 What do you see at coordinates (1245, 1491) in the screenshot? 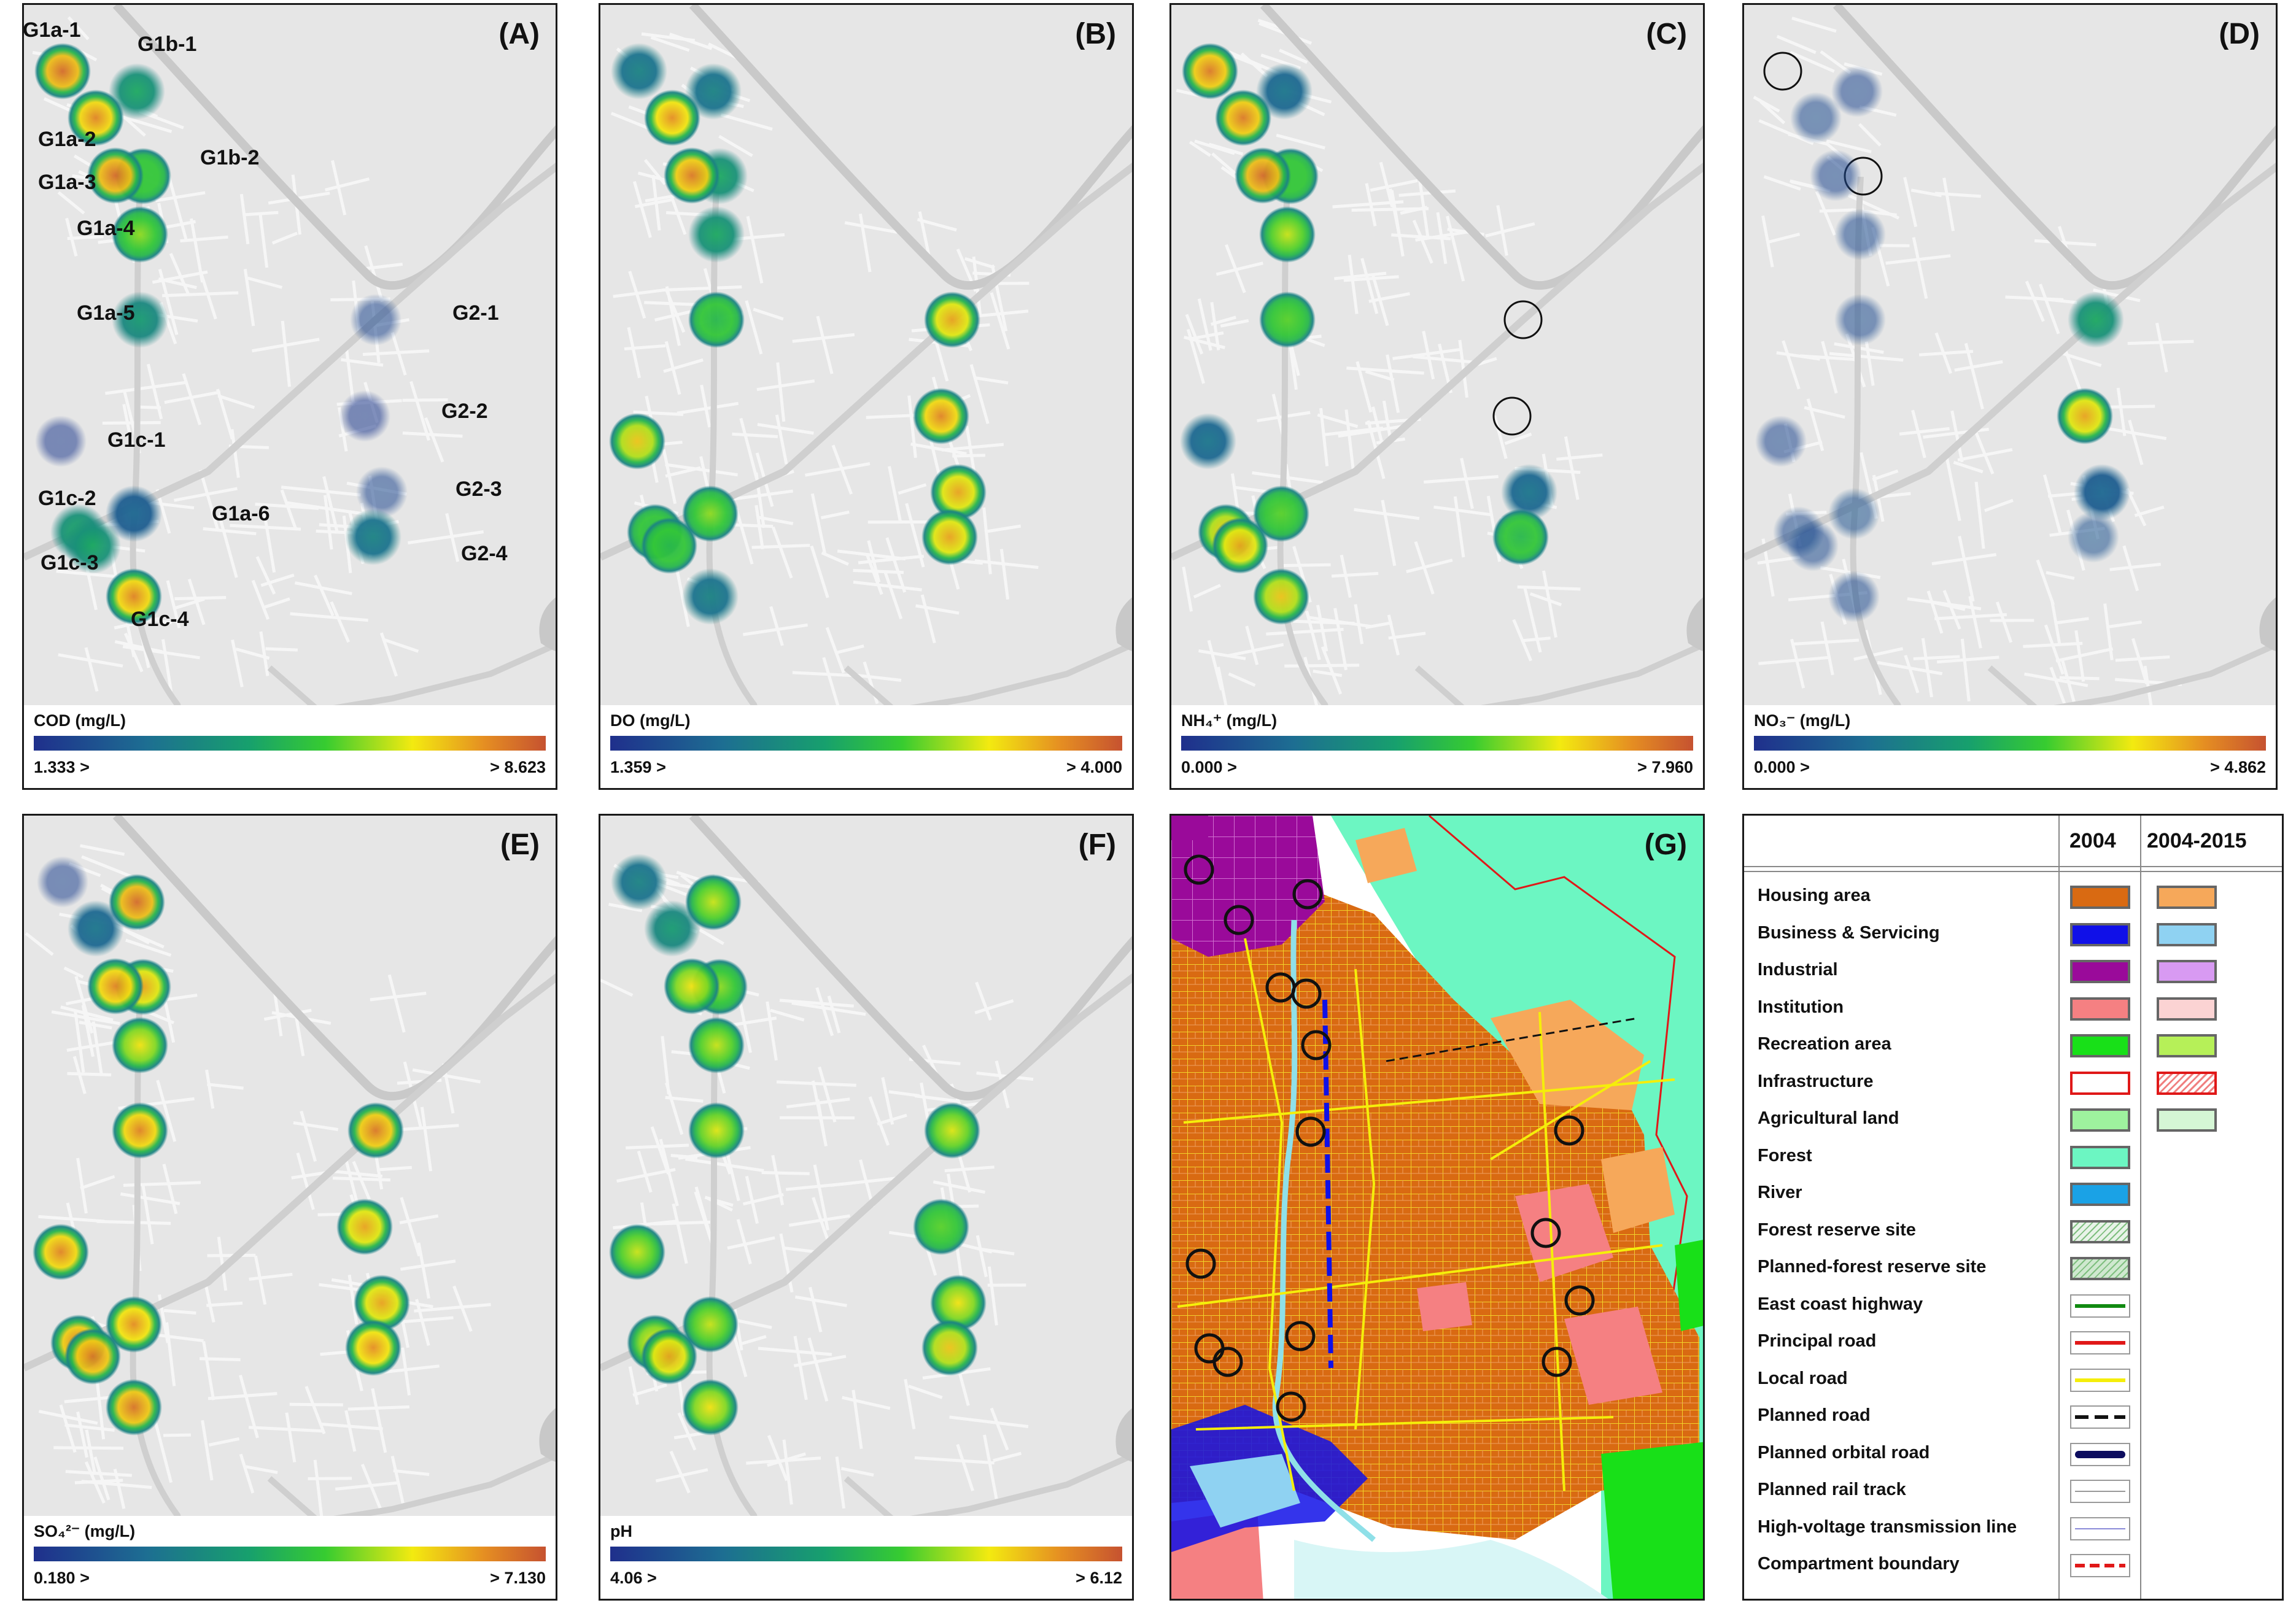
I see `business-light` at bounding box center [1245, 1491].